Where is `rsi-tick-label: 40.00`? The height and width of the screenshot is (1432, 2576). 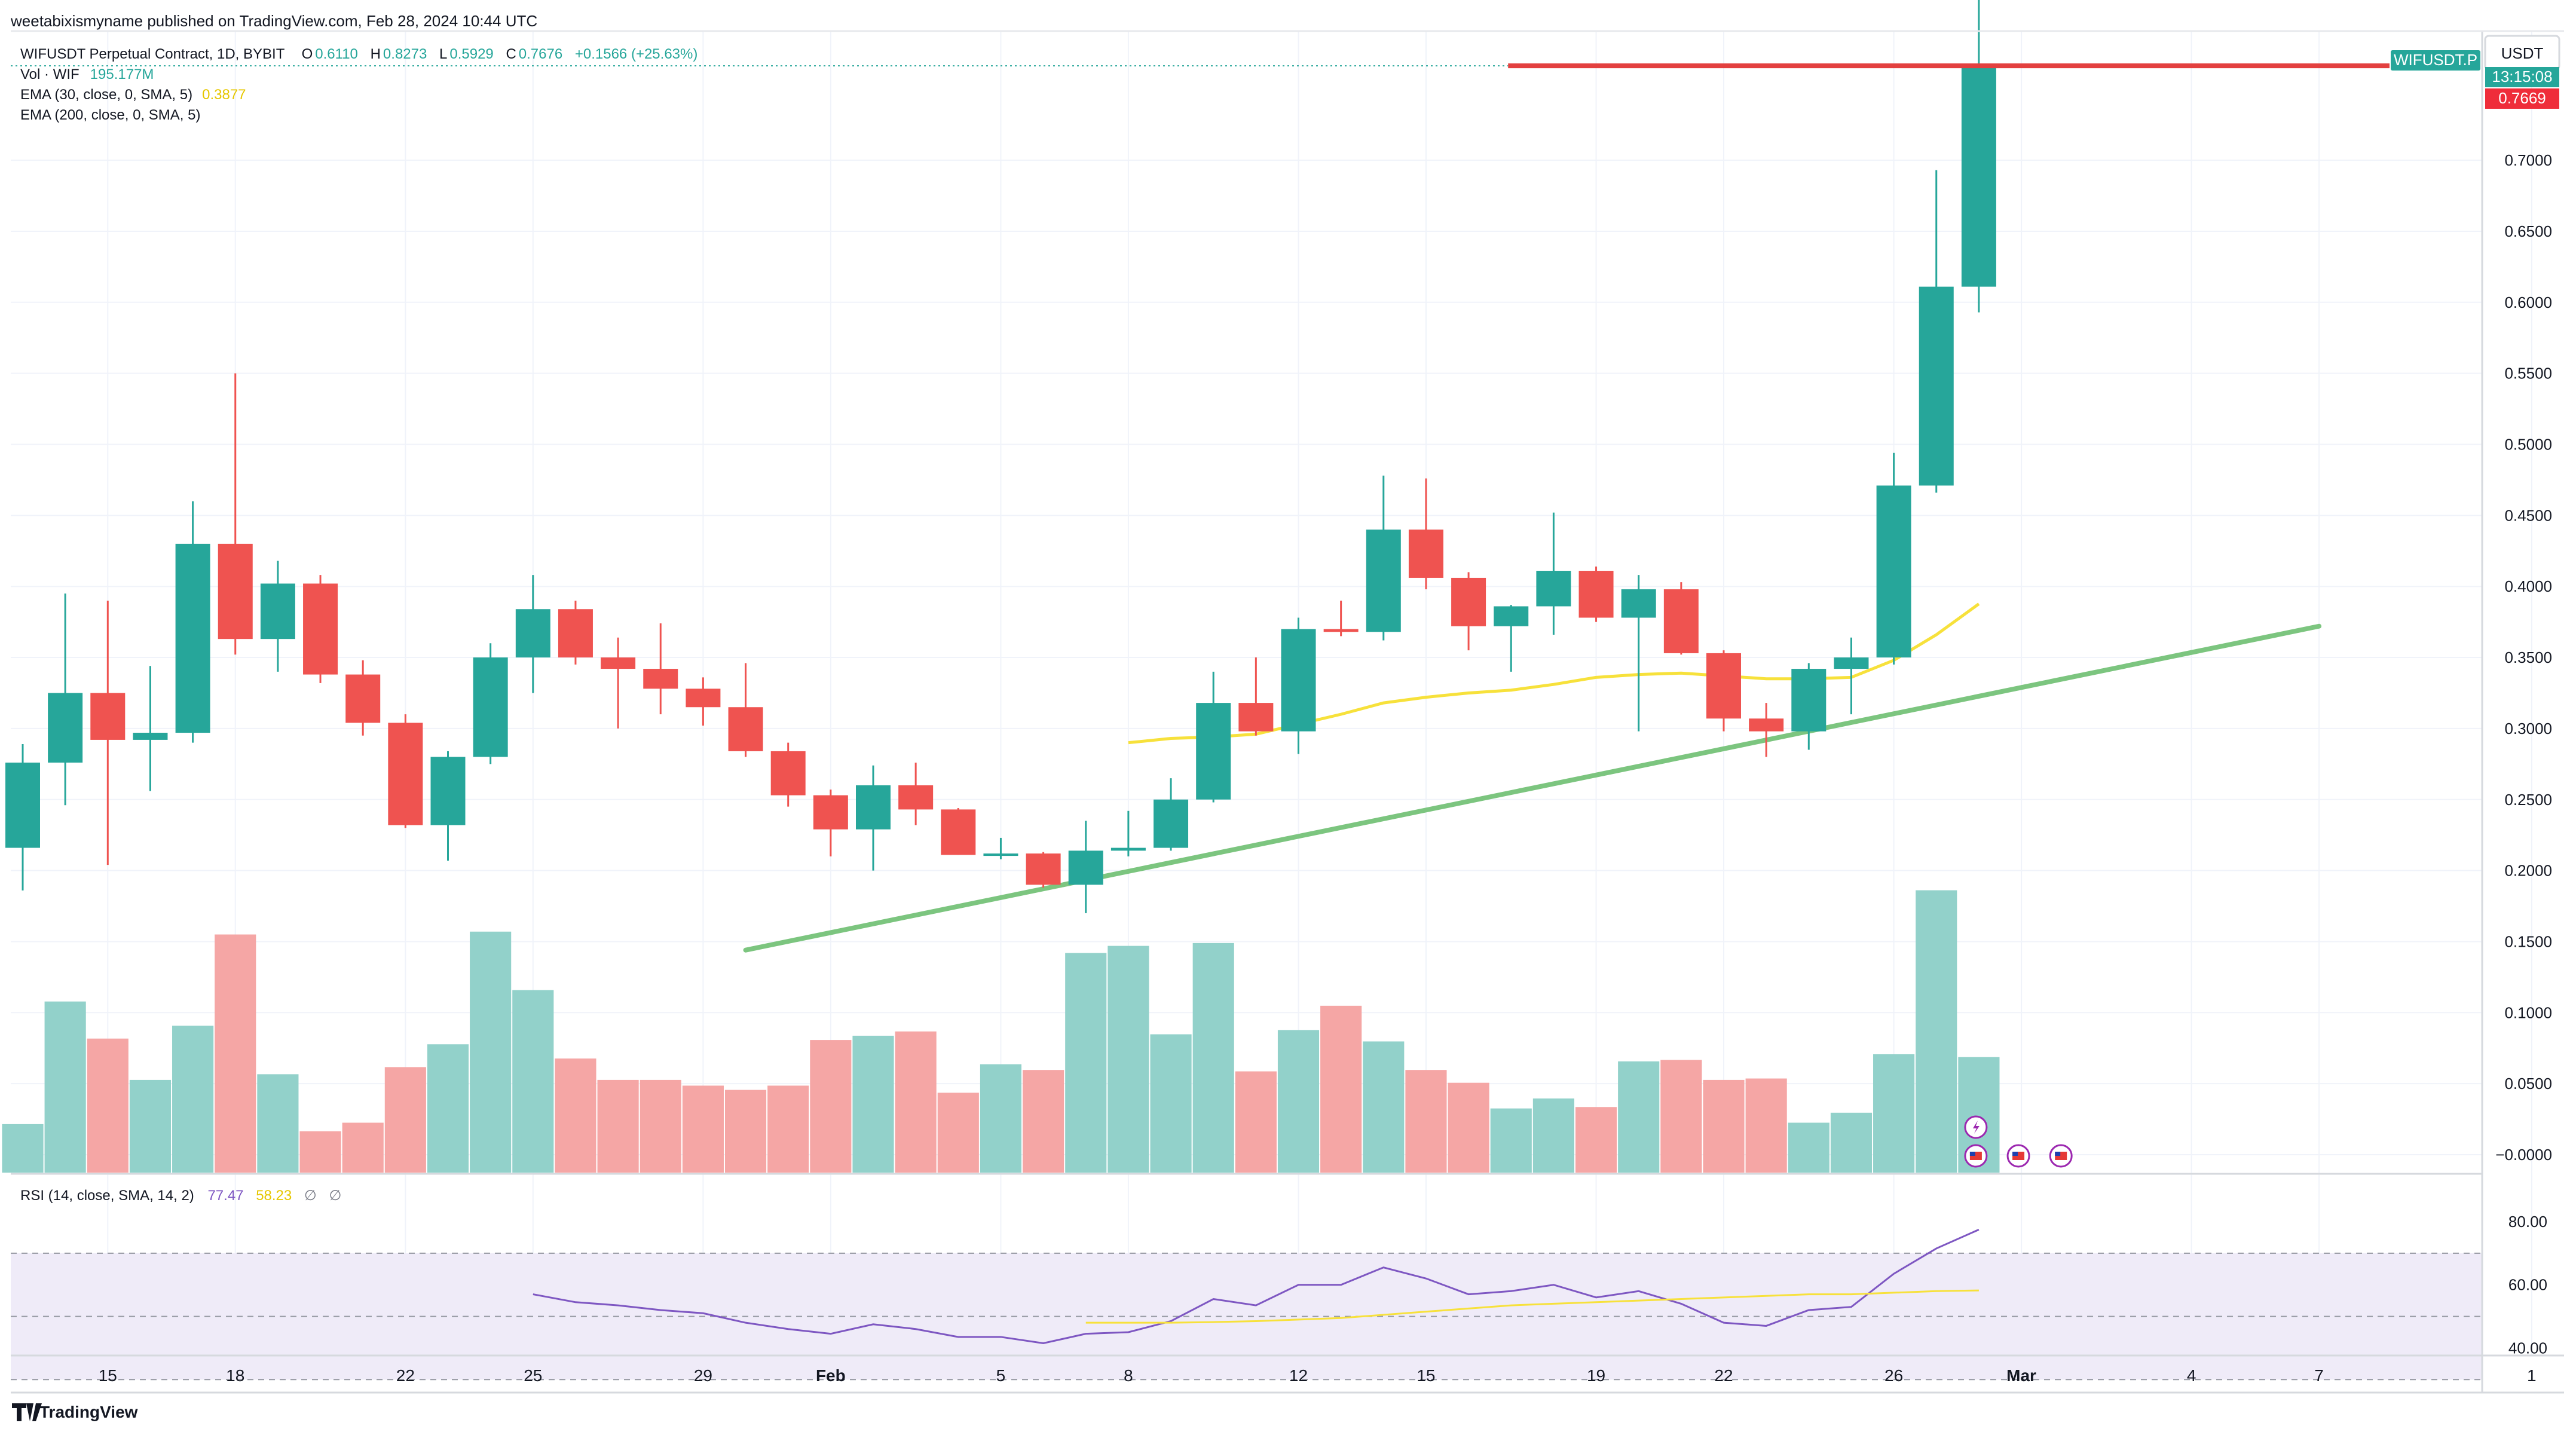
rsi-tick-label: 40.00 is located at coordinates (2527, 1348).